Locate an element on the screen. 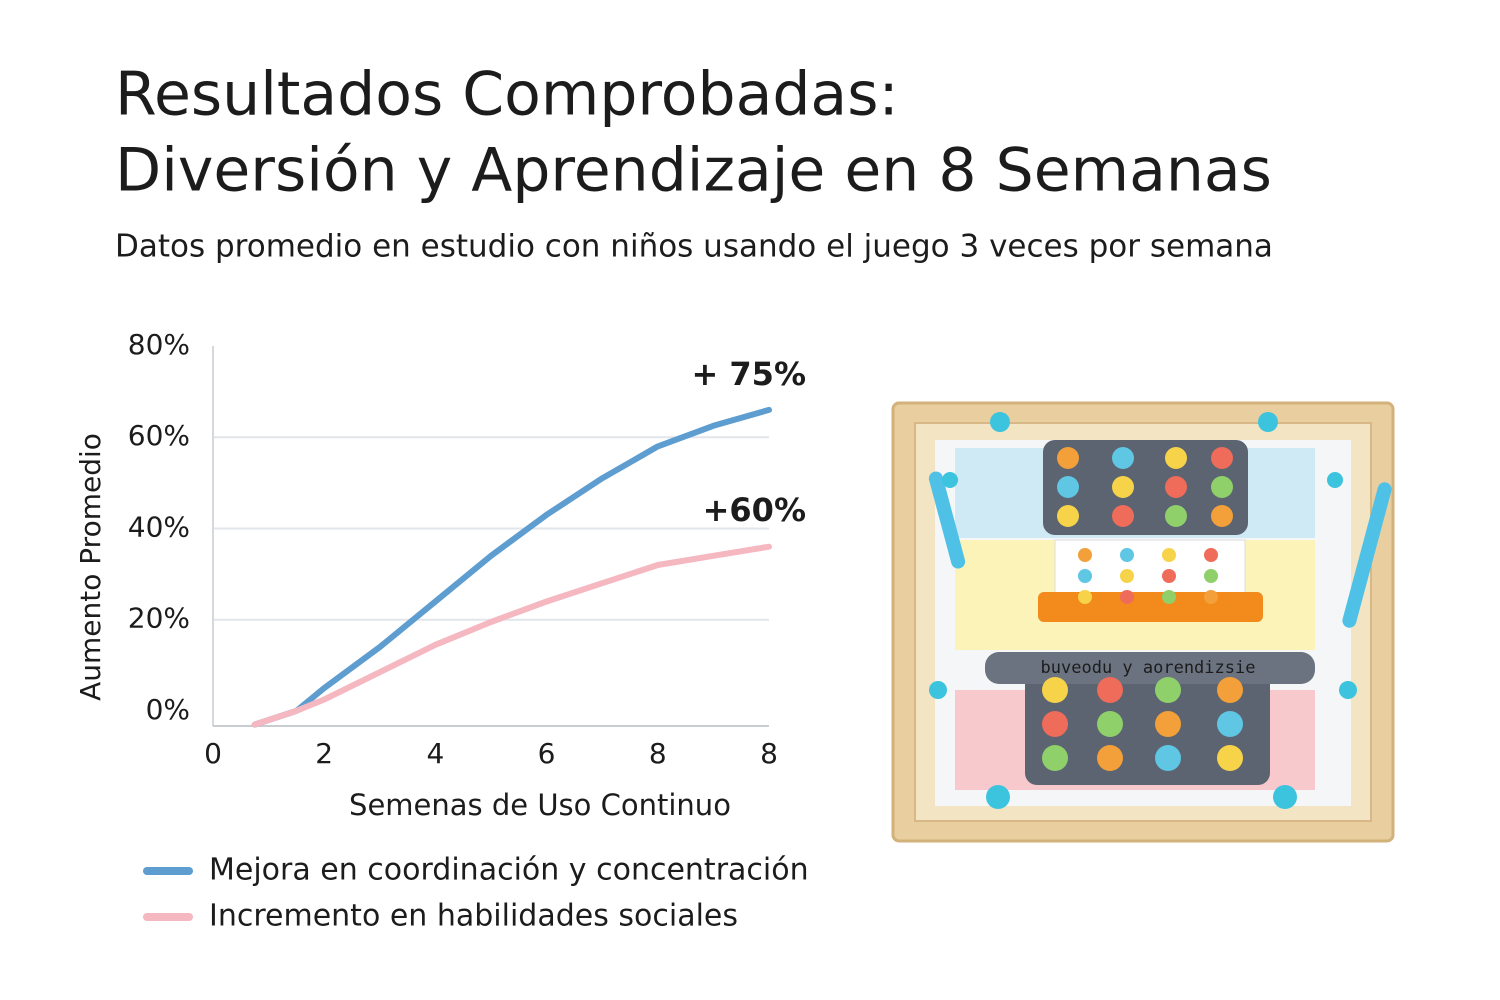  x-tick-label: 2 is located at coordinates (324, 753).